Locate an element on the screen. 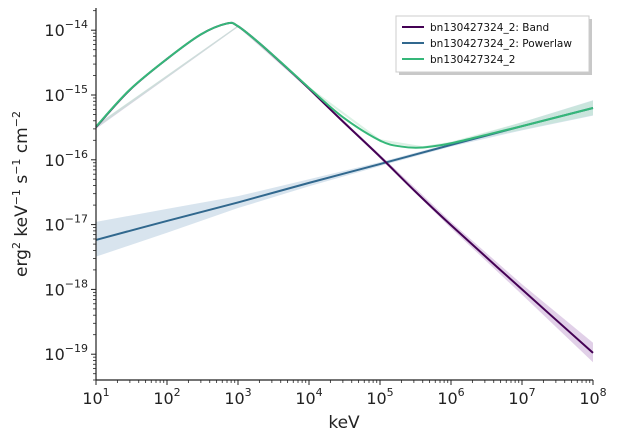 This screenshot has height=444, width=617. y-tick-label-3: 10−16 is located at coordinates (66, 159).